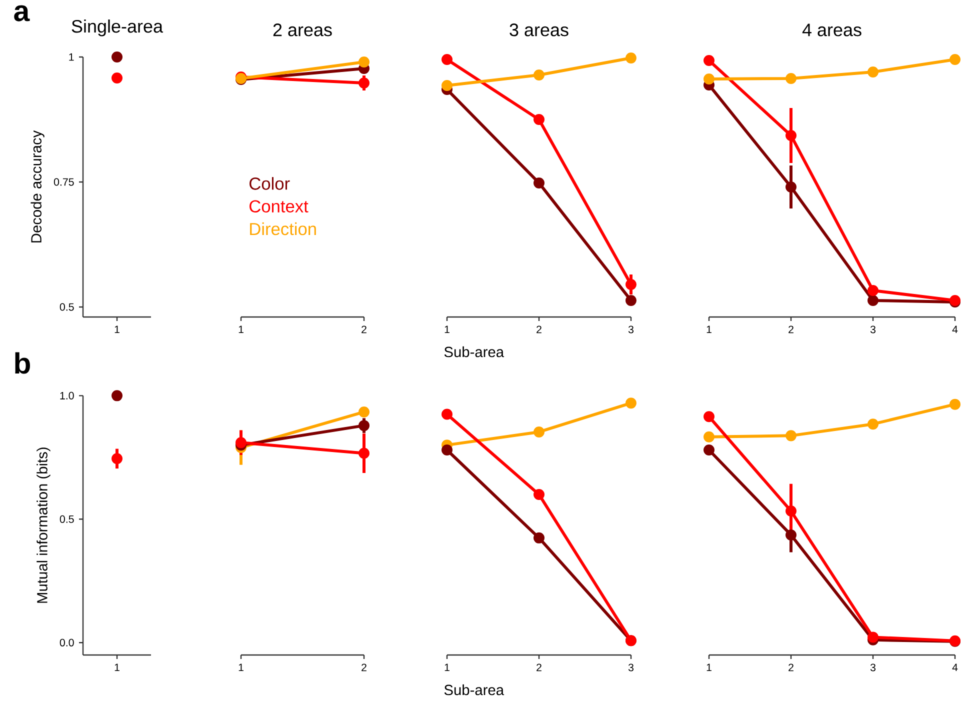  I want to click on chart-title: Single-area, so click(118, 27).